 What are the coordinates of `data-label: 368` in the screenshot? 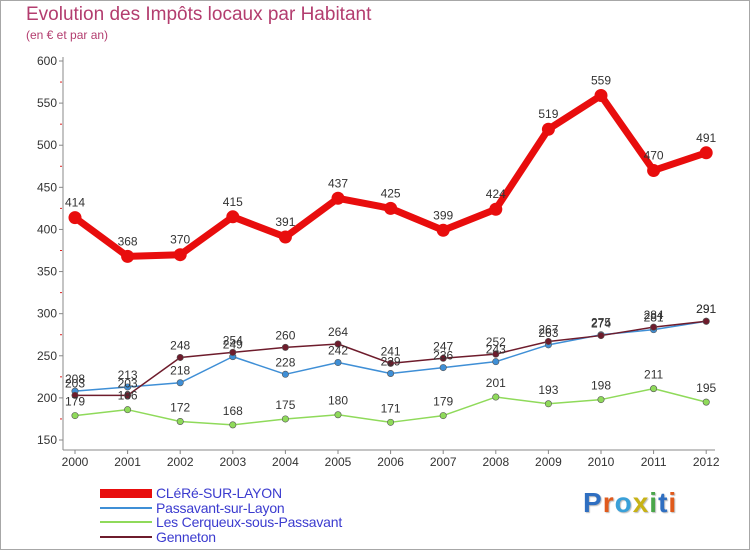 It's located at (128, 241).